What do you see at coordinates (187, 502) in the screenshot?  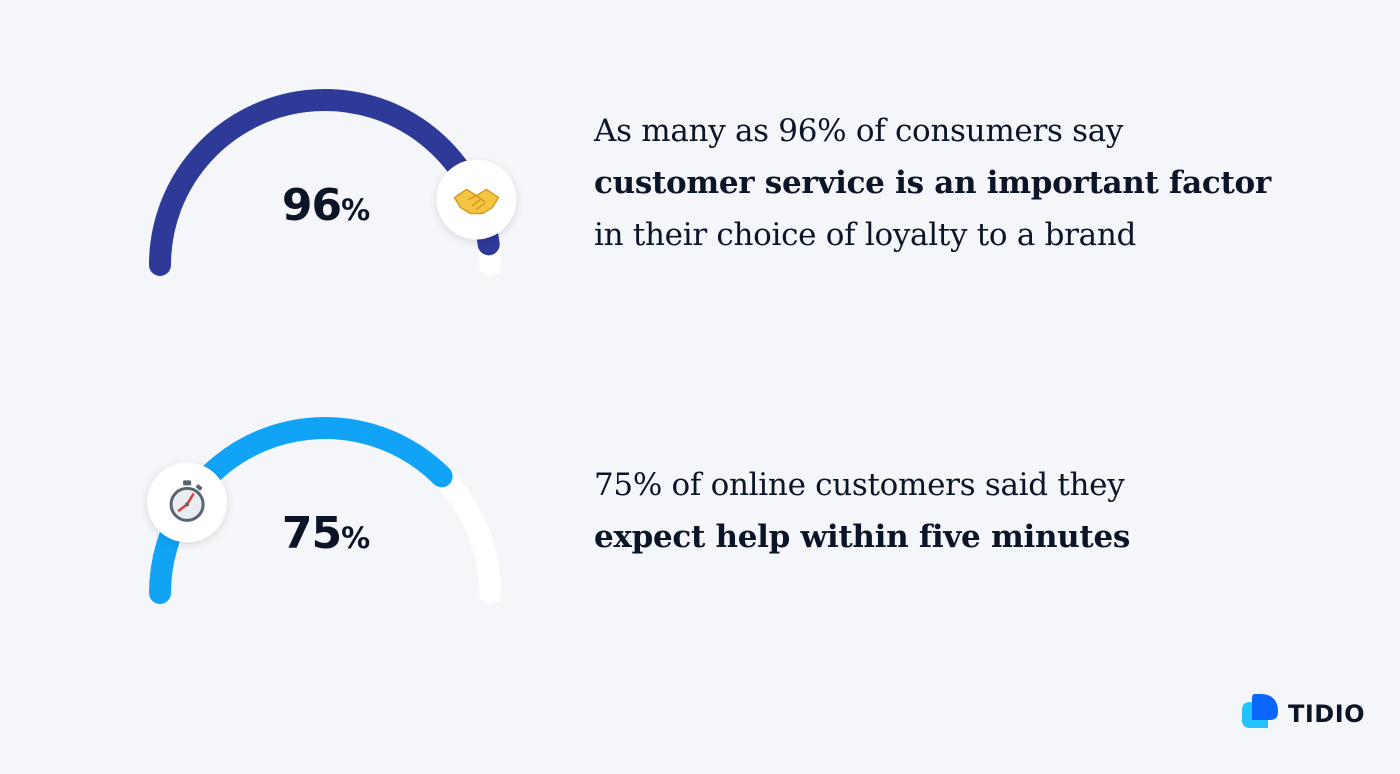 I see `stopwatch-icon` at bounding box center [187, 502].